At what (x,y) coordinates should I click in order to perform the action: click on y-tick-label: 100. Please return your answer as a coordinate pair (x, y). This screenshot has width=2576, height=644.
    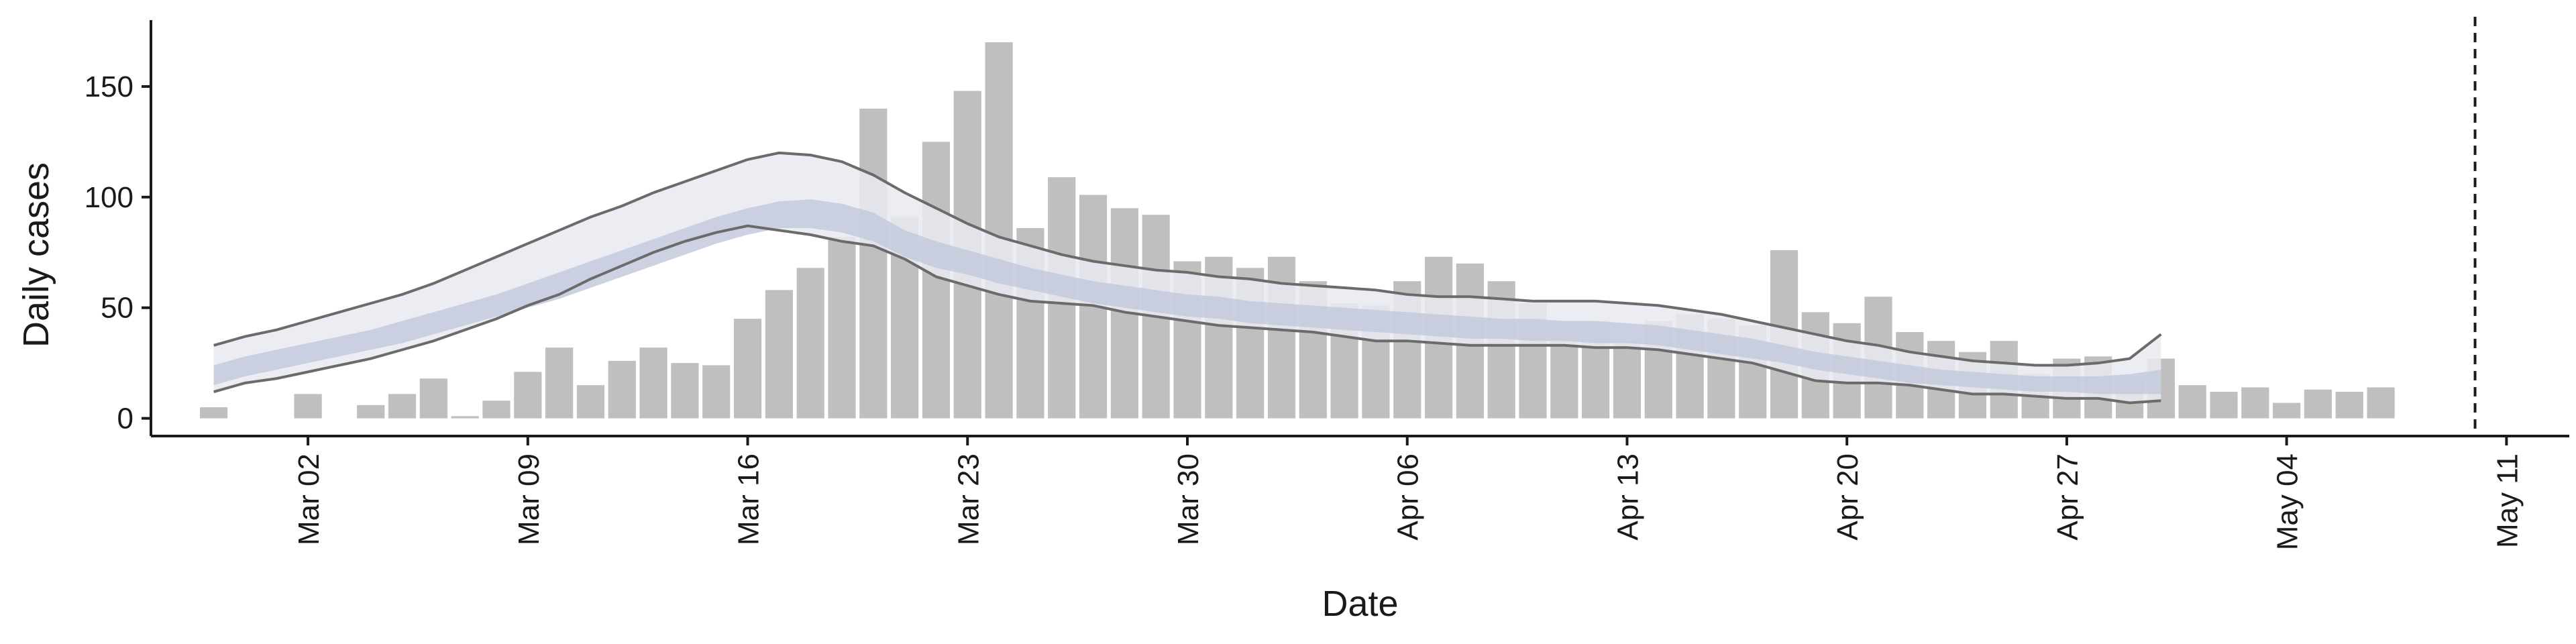
    Looking at the image, I should click on (109, 197).